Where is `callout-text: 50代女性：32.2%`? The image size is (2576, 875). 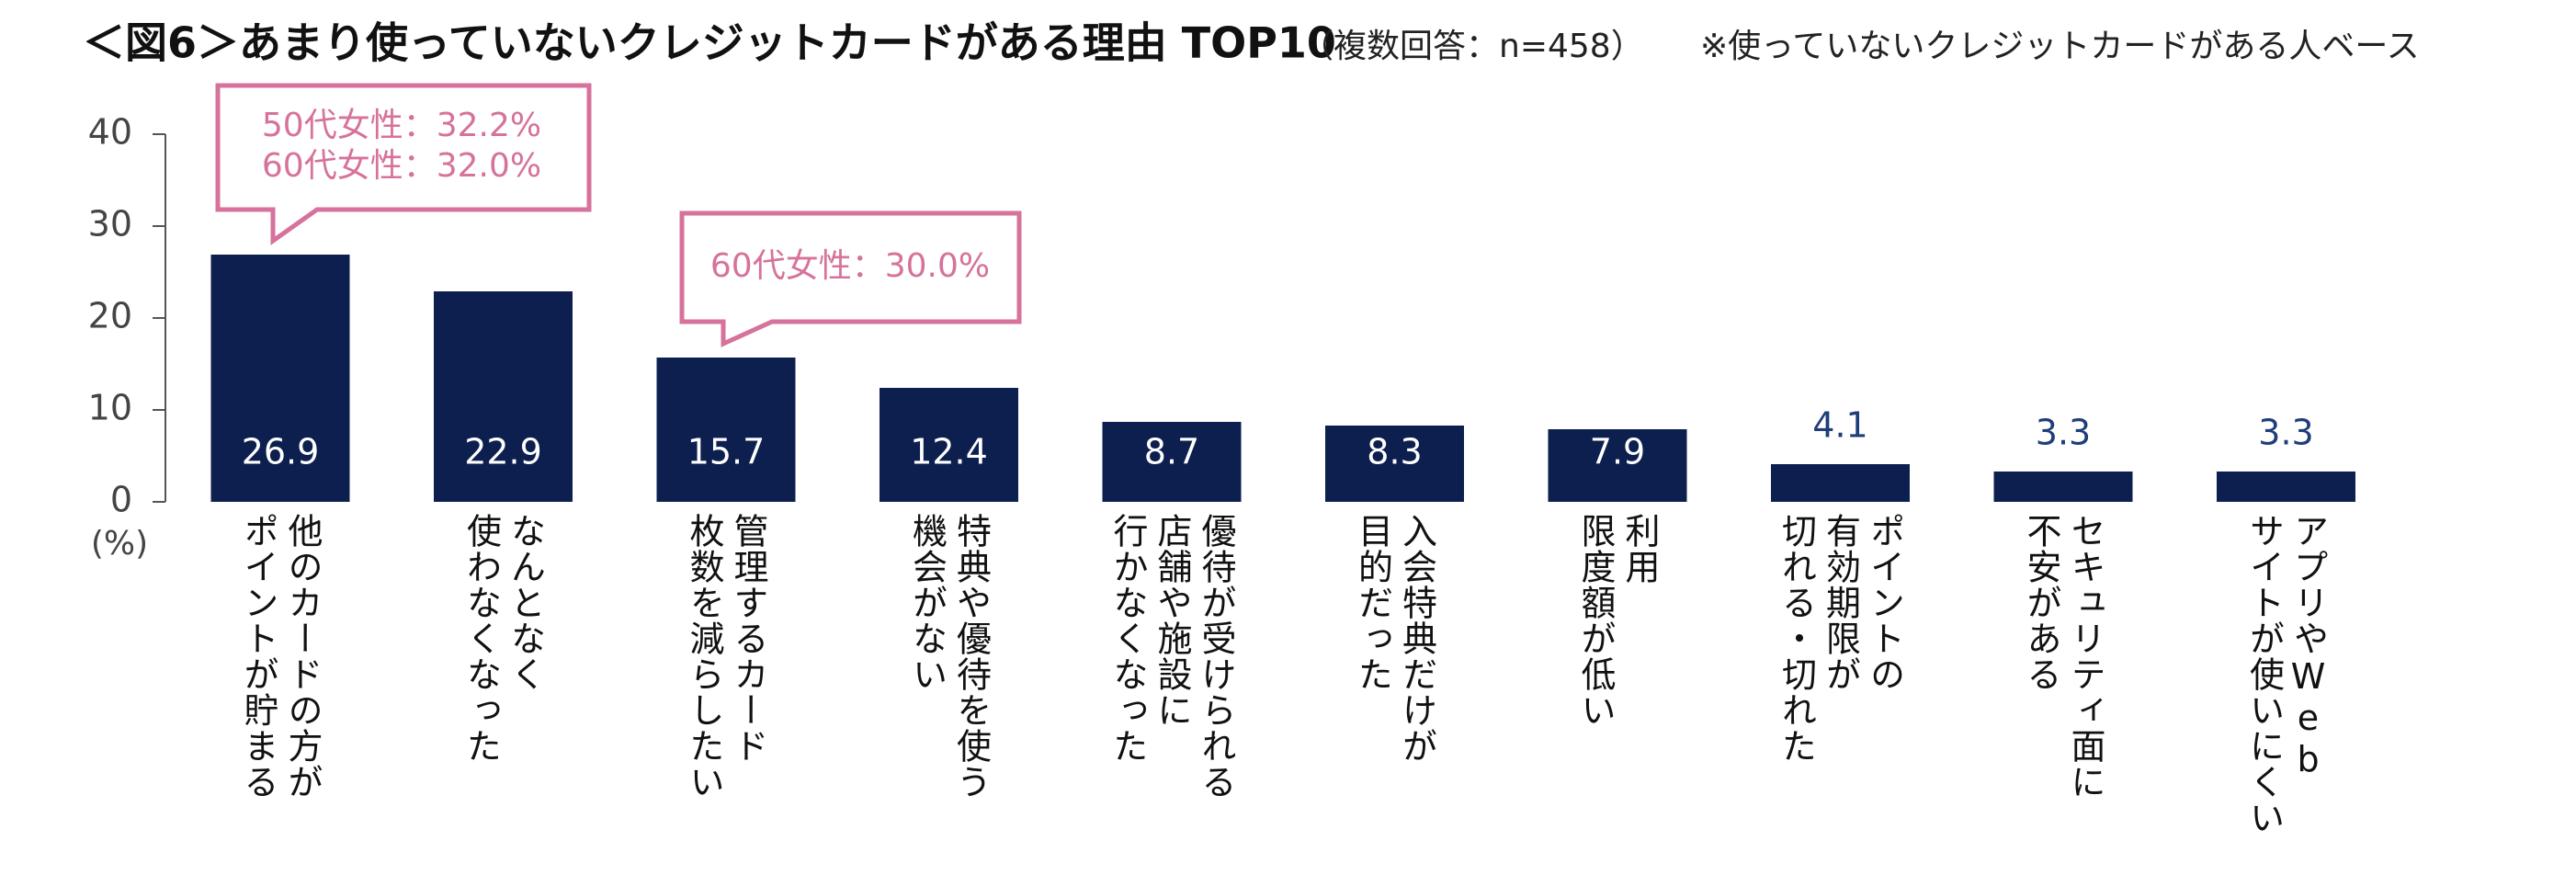 callout-text: 50代女性：32.2% is located at coordinates (401, 125).